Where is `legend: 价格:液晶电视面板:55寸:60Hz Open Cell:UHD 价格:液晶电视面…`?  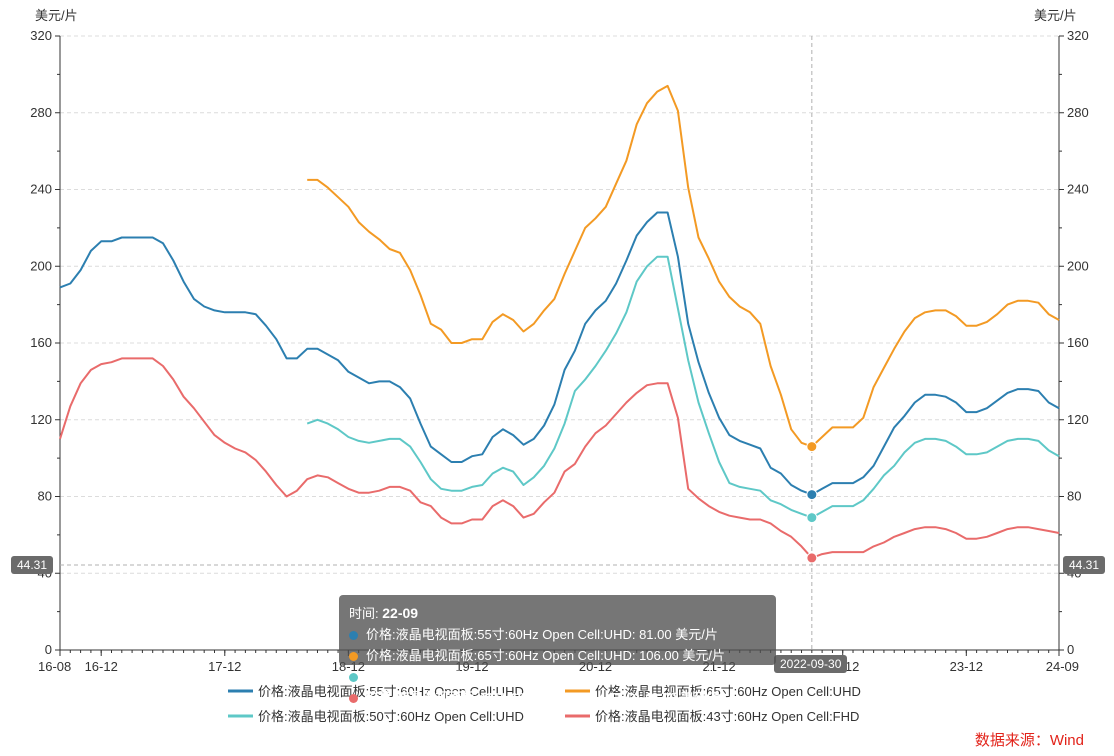
legend: 价格:液晶电视面板:55寸:60Hz Open Cell:UHD 价格:液晶电视面… is located at coordinates (544, 704).